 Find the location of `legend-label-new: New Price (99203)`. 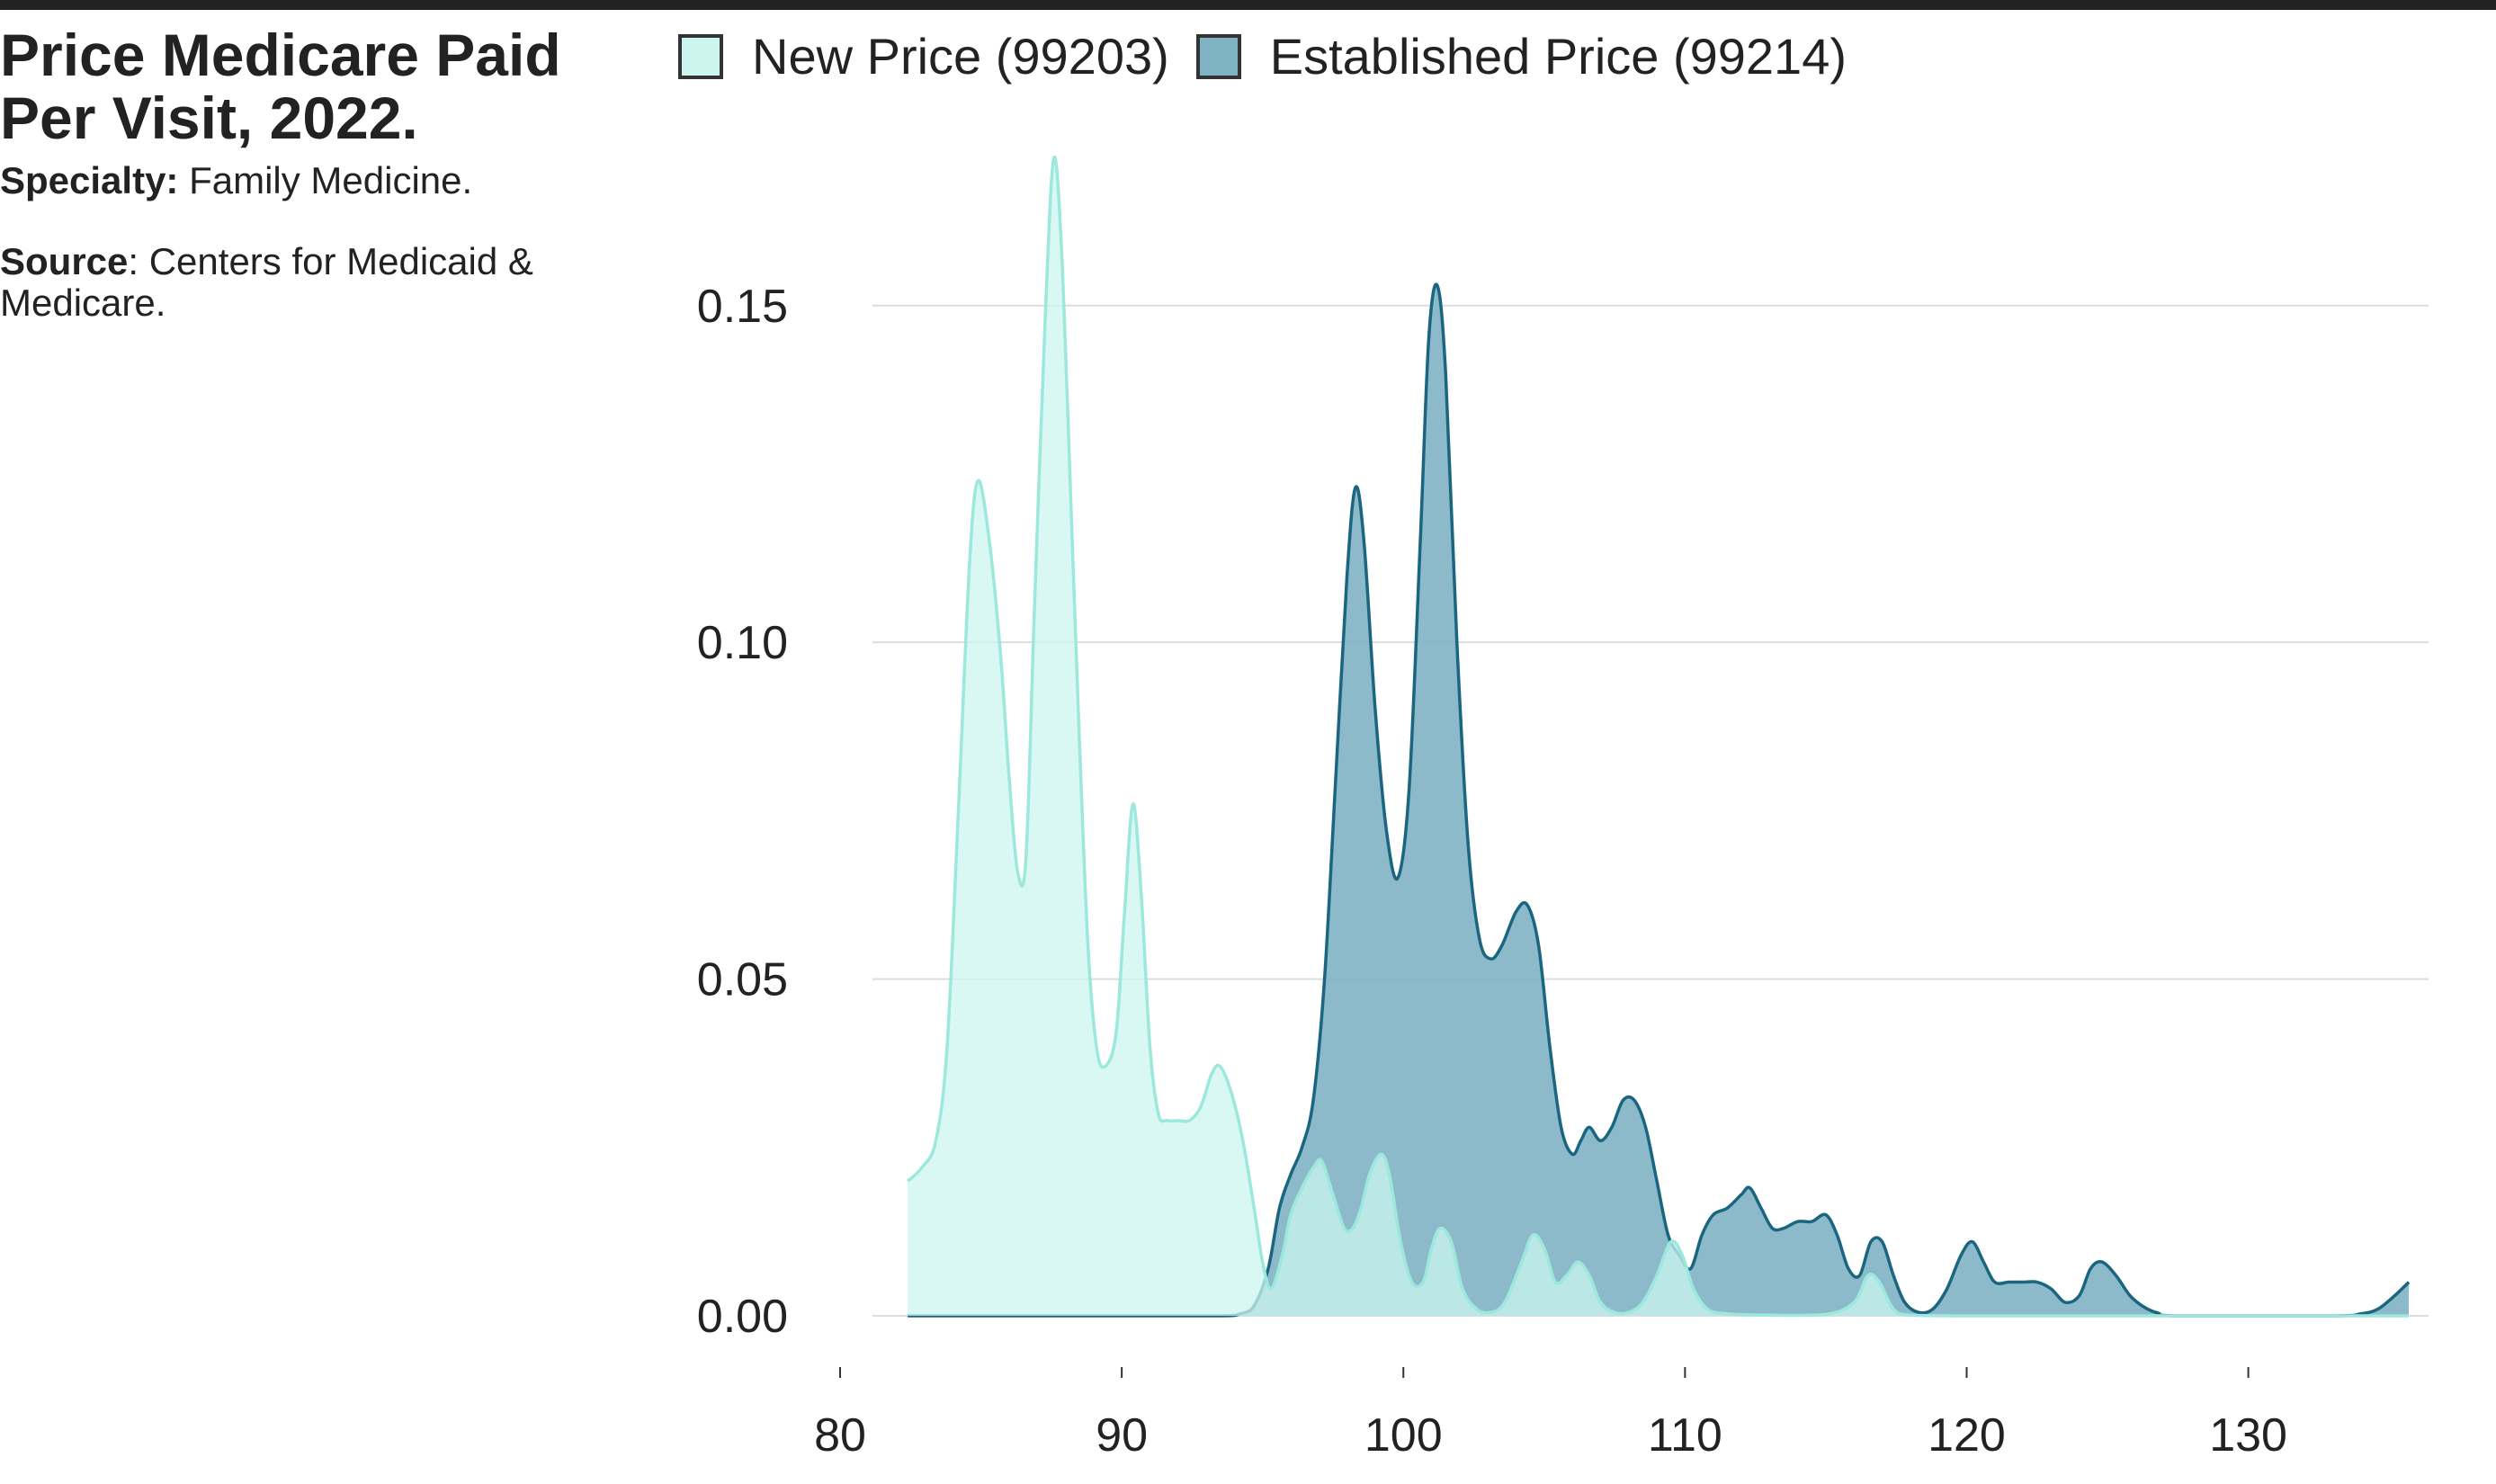

legend-label-new: New Price (99203) is located at coordinates (961, 56).